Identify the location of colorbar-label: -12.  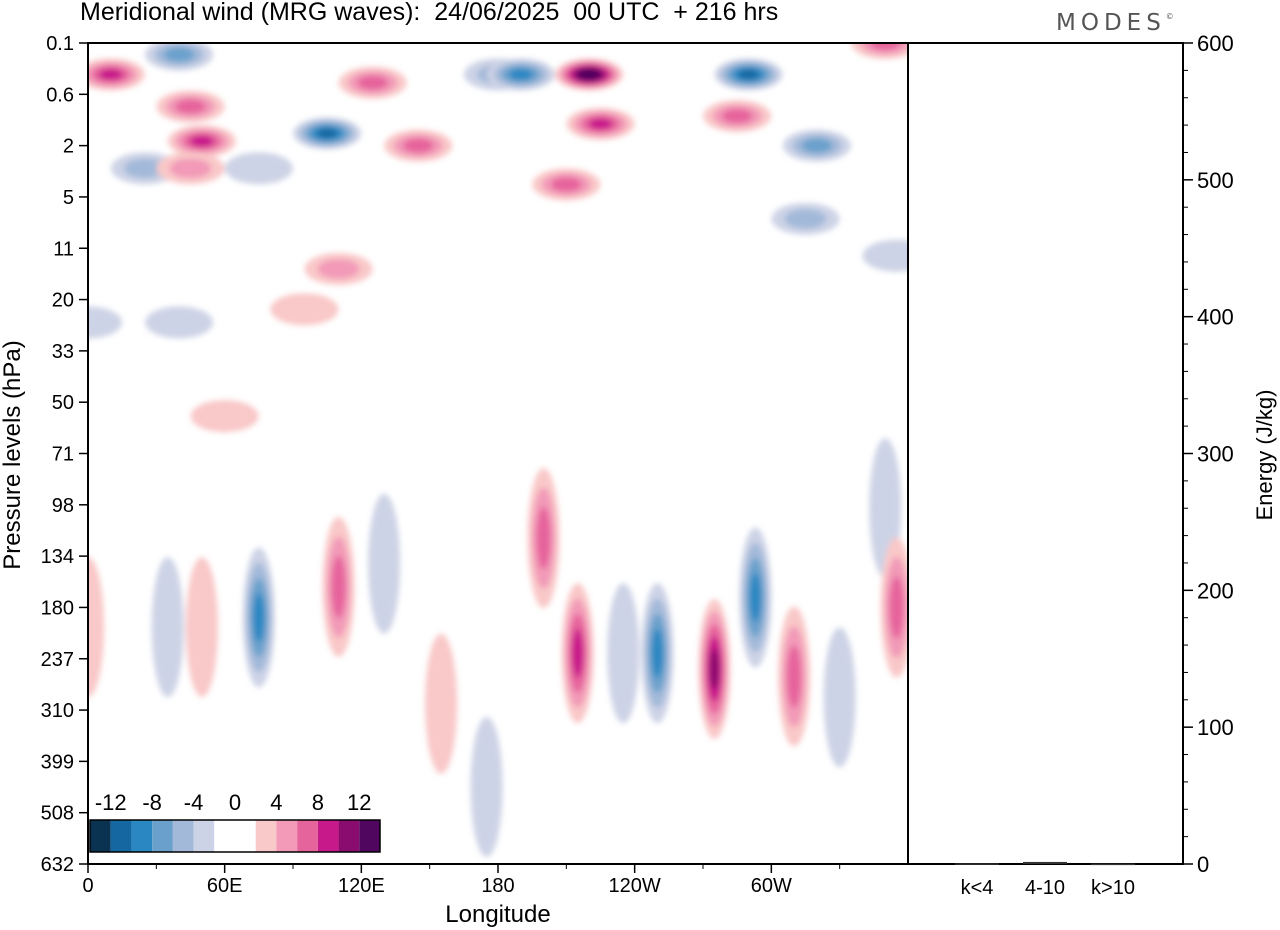
(111, 802).